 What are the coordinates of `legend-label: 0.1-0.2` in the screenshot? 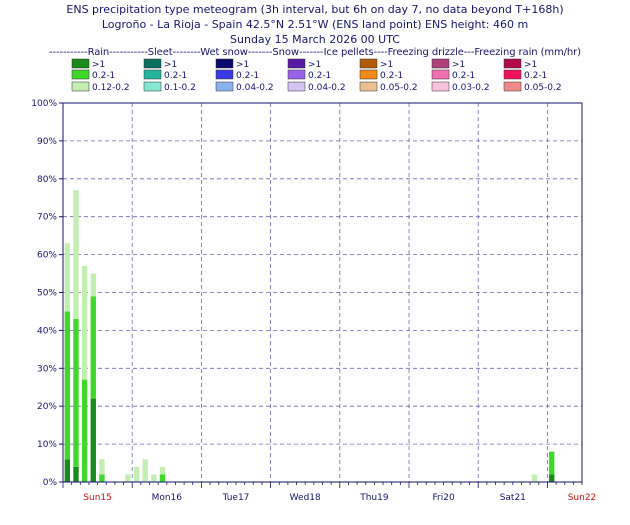 It's located at (180, 88).